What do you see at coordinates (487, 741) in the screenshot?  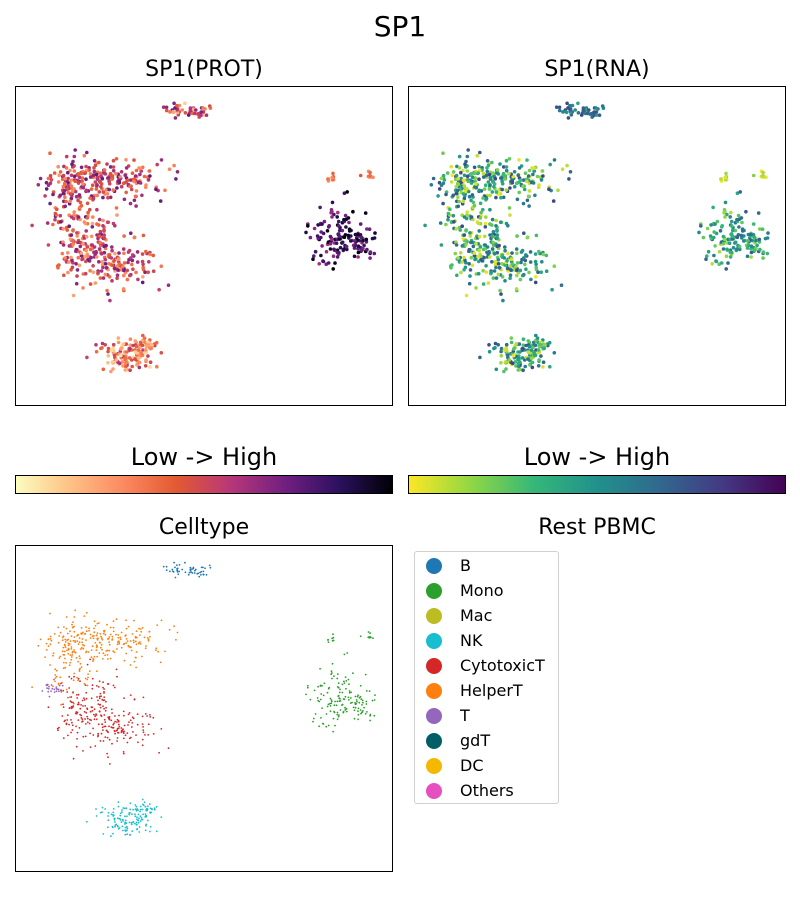 I see `legend-entry: gdT` at bounding box center [487, 741].